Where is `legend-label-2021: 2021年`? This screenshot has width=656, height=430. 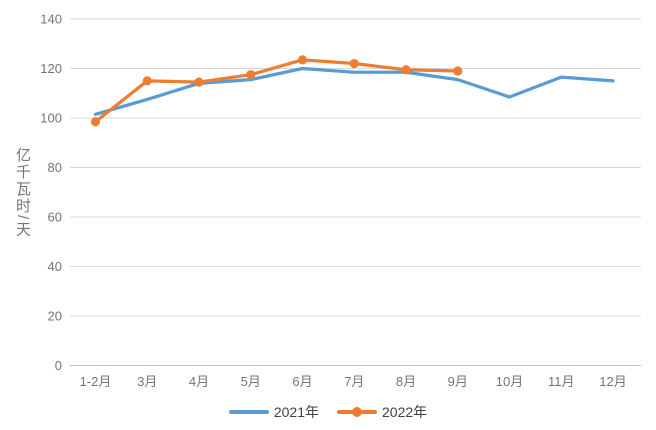
legend-label-2021: 2021年 is located at coordinates (296, 412).